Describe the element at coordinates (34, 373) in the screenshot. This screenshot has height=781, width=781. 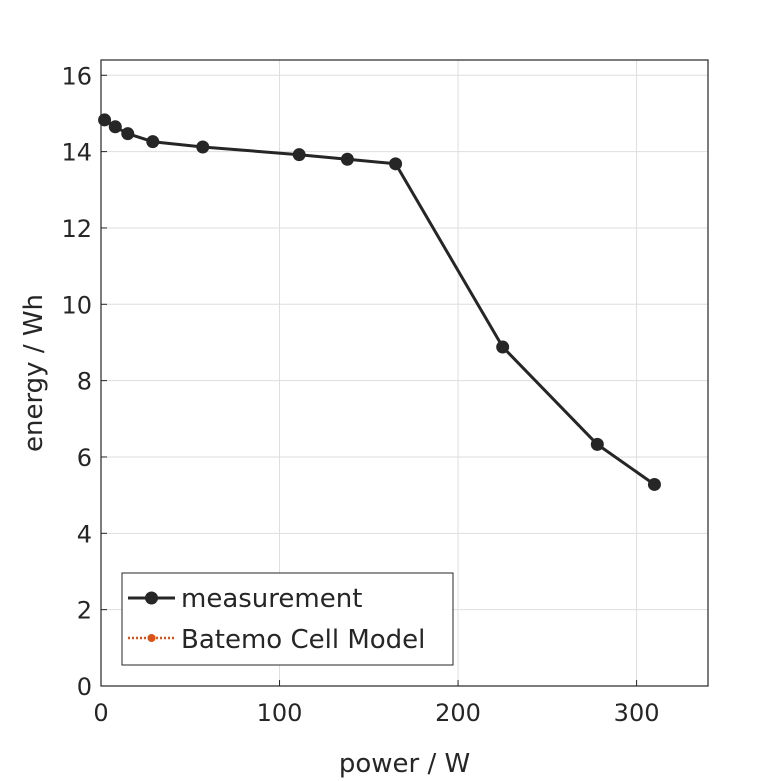
I see `y-axis-label: energy / Wh` at that location.